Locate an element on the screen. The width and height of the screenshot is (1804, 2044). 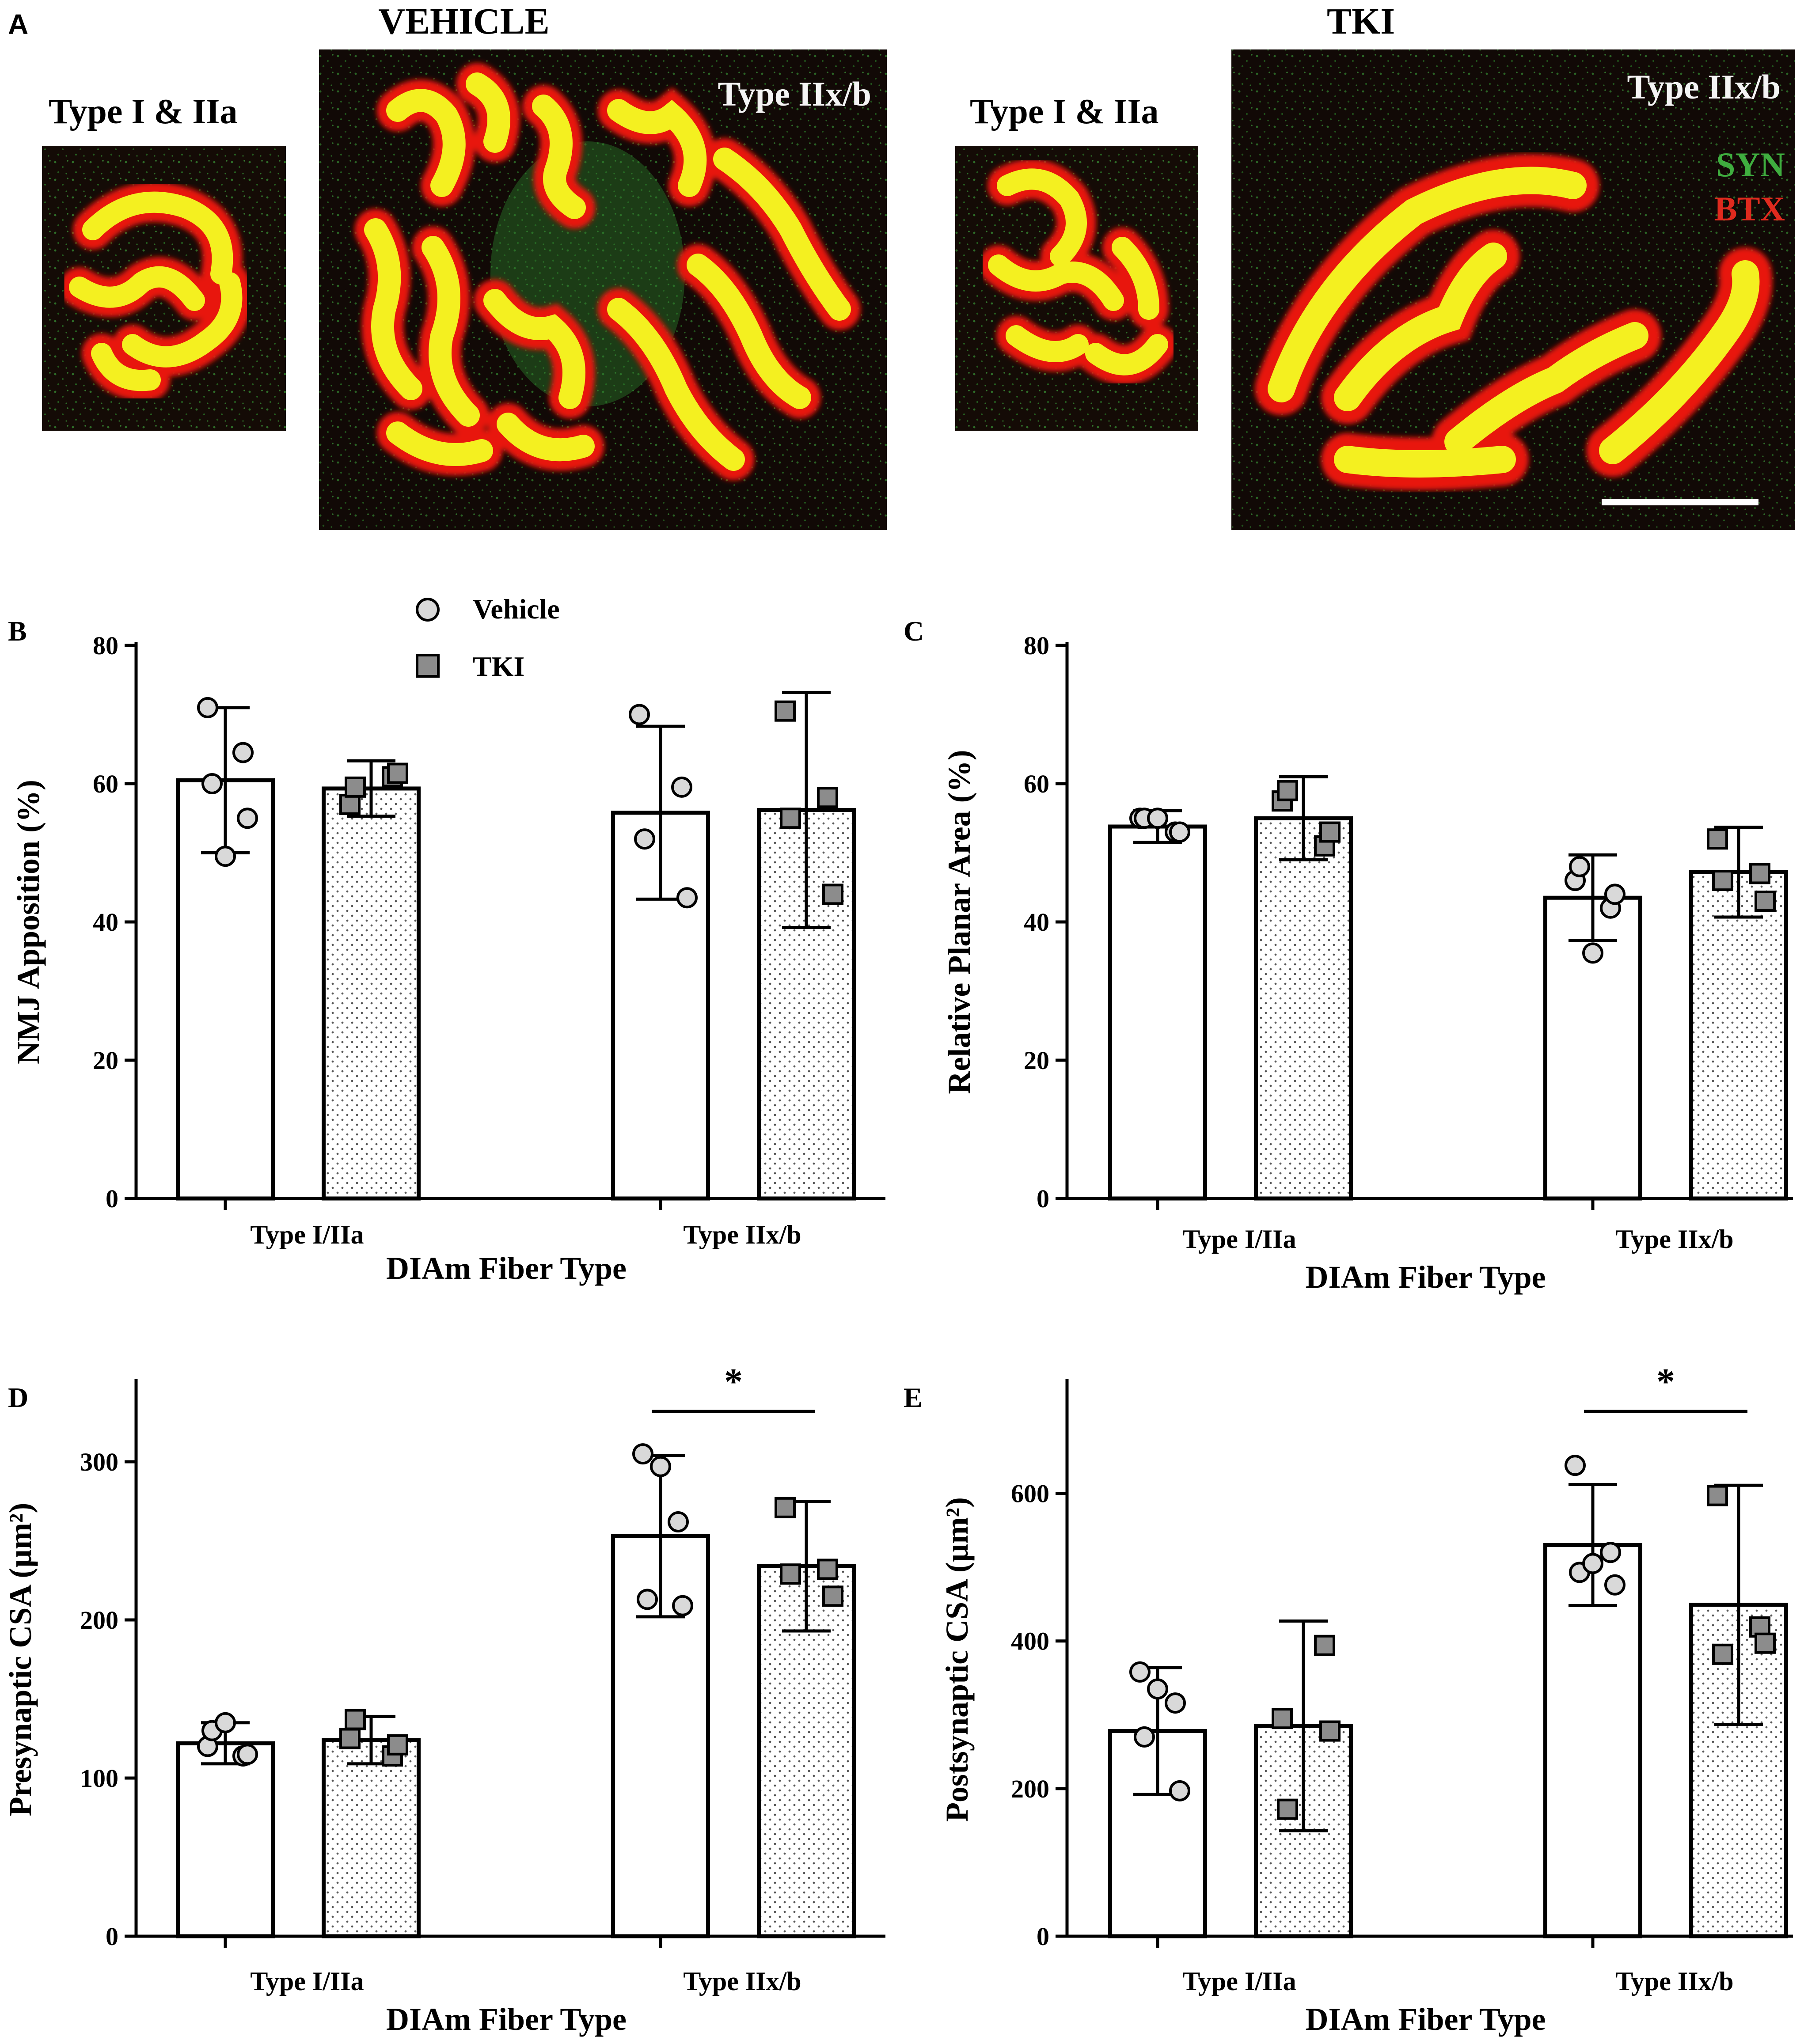
y-tick-label-e: 400 is located at coordinates (1030, 1641).